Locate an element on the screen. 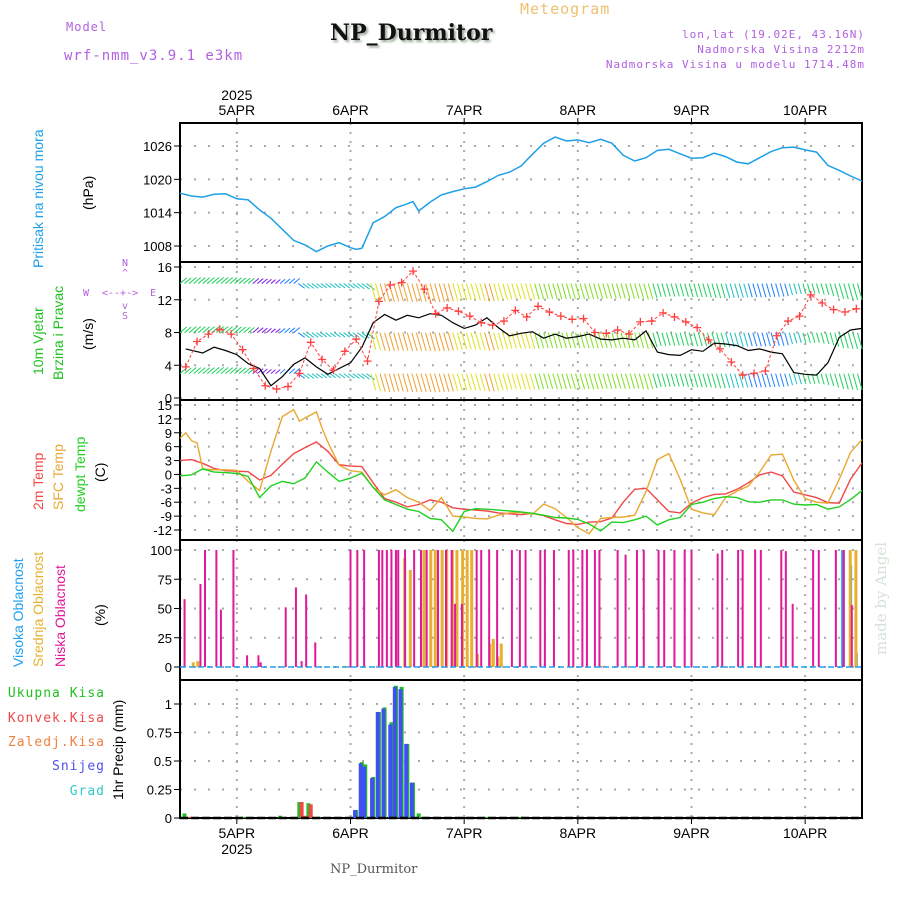  y-tick-label: 6 is located at coordinates (168, 447).